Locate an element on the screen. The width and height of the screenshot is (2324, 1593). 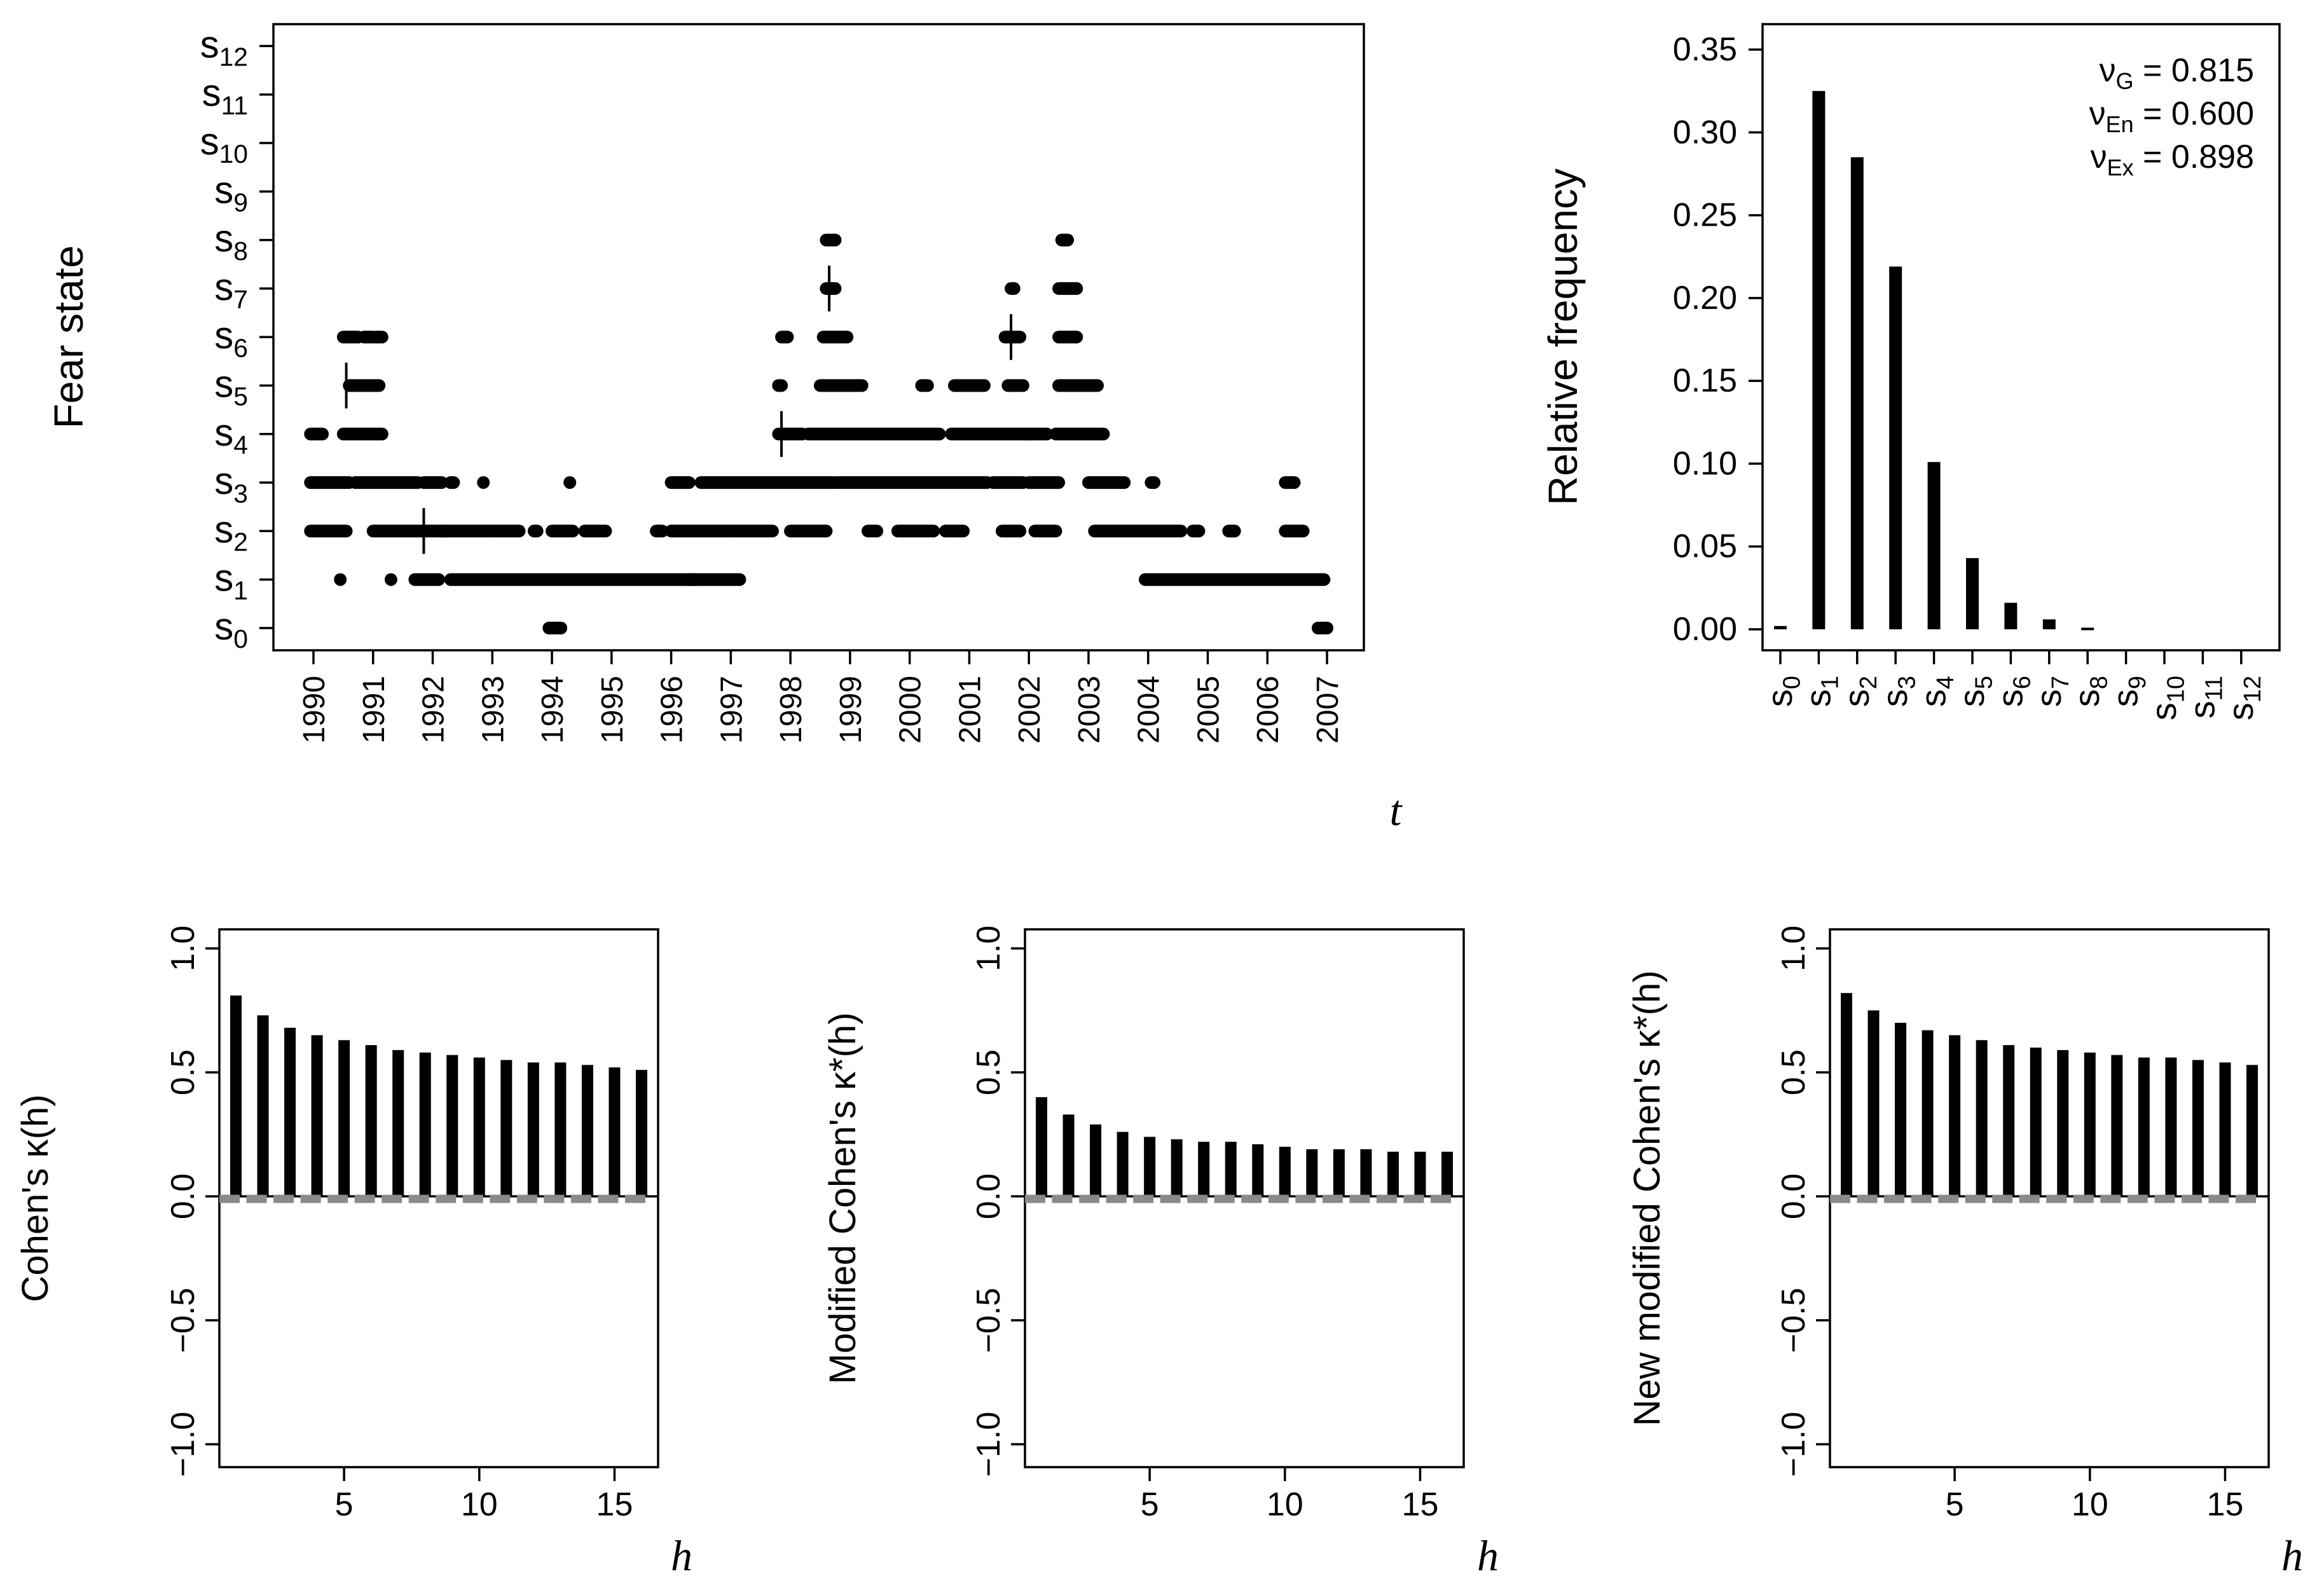
y-tick-label: s5 is located at coordinates (231, 387).